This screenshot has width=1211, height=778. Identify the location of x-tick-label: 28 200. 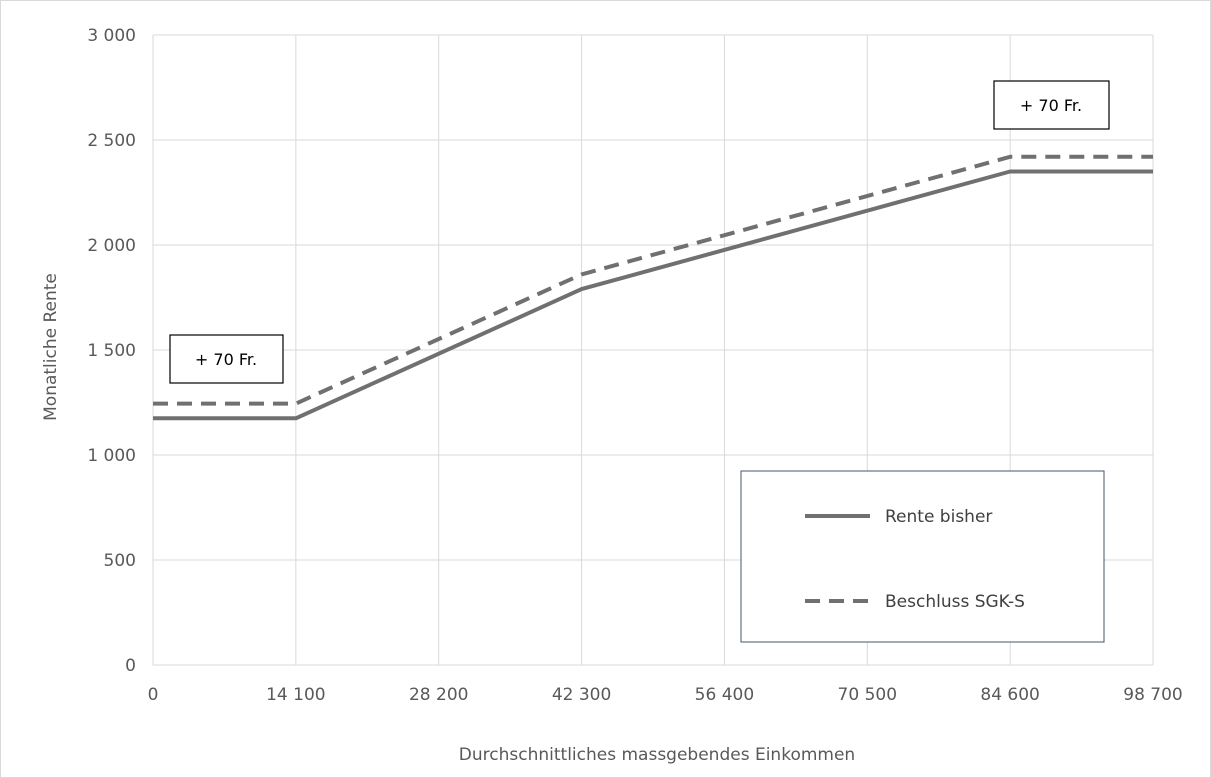
(438, 695).